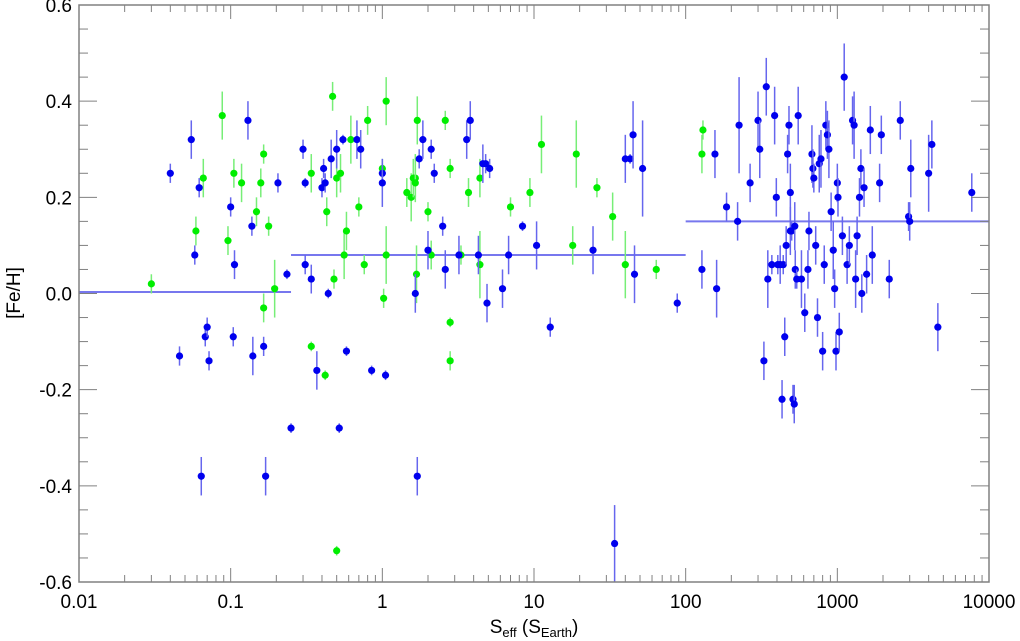 This screenshot has height=641, width=1020. What do you see at coordinates (230, 602) in the screenshot?
I see `x-tick-label: 0.1` at bounding box center [230, 602].